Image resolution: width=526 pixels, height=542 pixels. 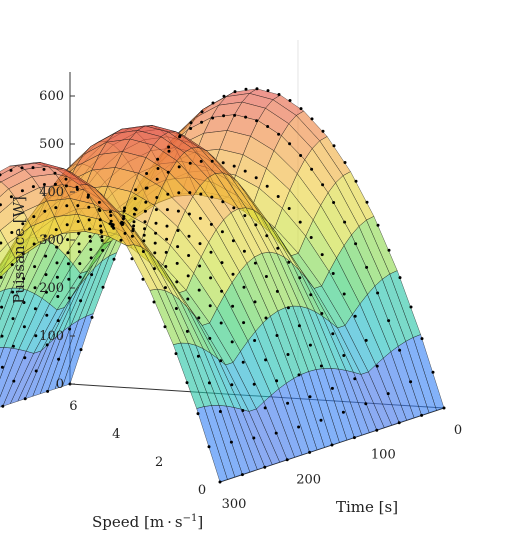 What do you see at coordinates (458, 430) in the screenshot?
I see `x-tick-label: 0` at bounding box center [458, 430].